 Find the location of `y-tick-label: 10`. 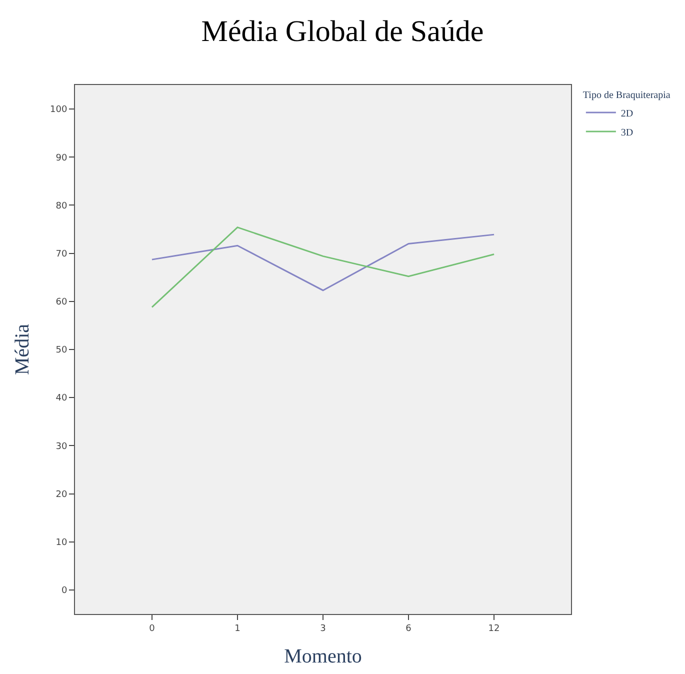

y-tick-label: 10 is located at coordinates (62, 543).